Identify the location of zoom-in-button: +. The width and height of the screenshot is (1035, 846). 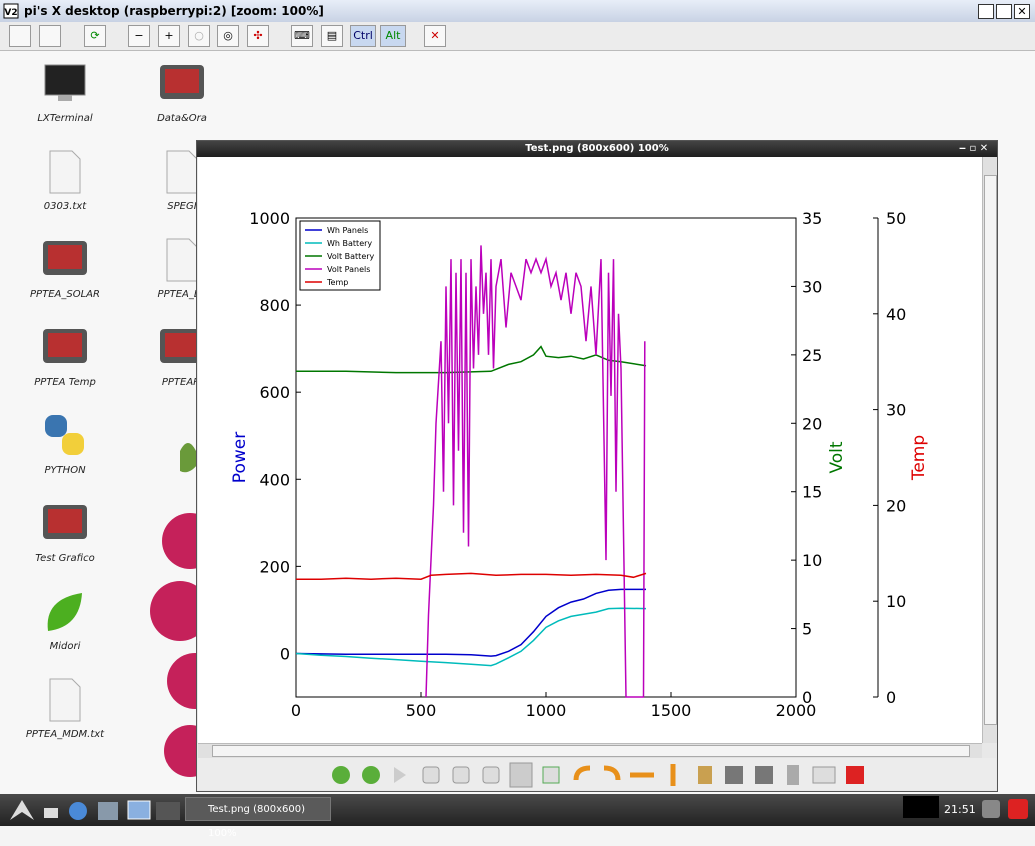
(169, 36).